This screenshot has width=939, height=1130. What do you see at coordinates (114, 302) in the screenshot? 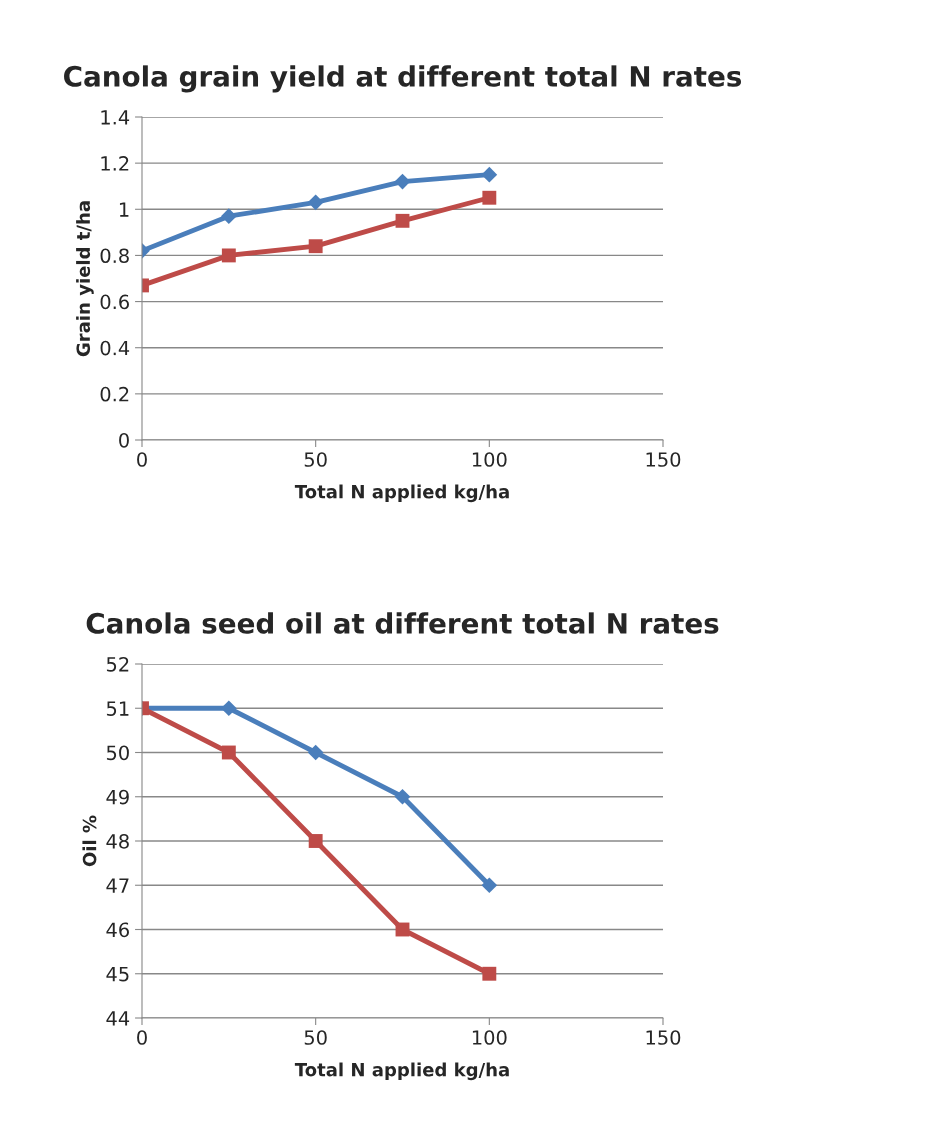
I see `y-tick-label: 0.6` at bounding box center [114, 302].